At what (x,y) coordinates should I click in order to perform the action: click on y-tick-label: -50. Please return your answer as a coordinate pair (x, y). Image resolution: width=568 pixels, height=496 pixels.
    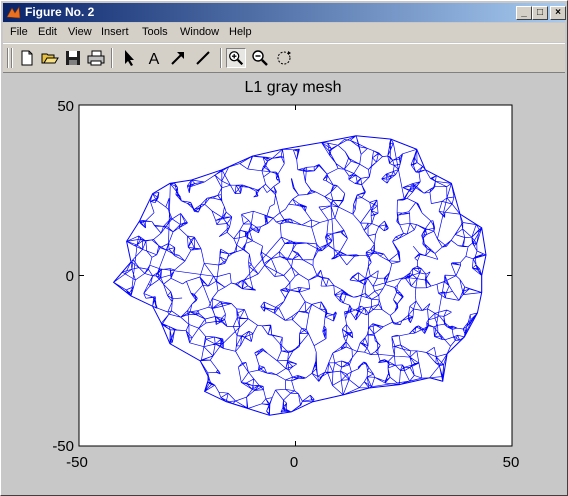
    Looking at the image, I should click on (63, 446).